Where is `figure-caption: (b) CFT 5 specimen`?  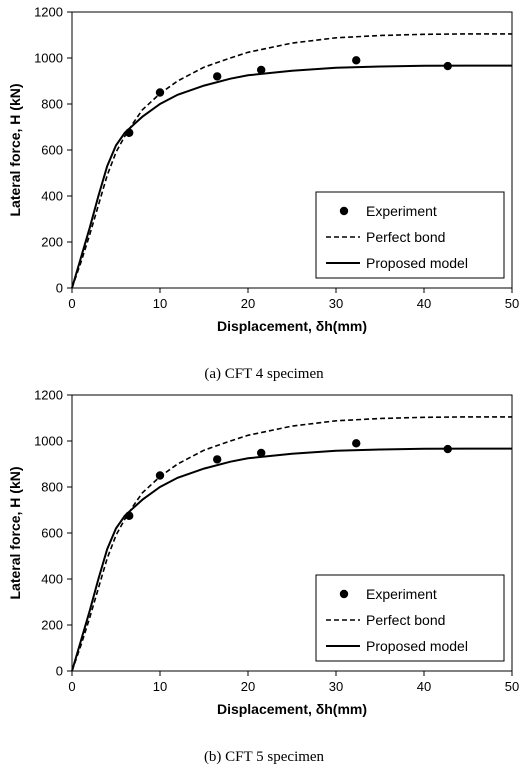
figure-caption: (b) CFT 5 specimen is located at coordinates (264, 757).